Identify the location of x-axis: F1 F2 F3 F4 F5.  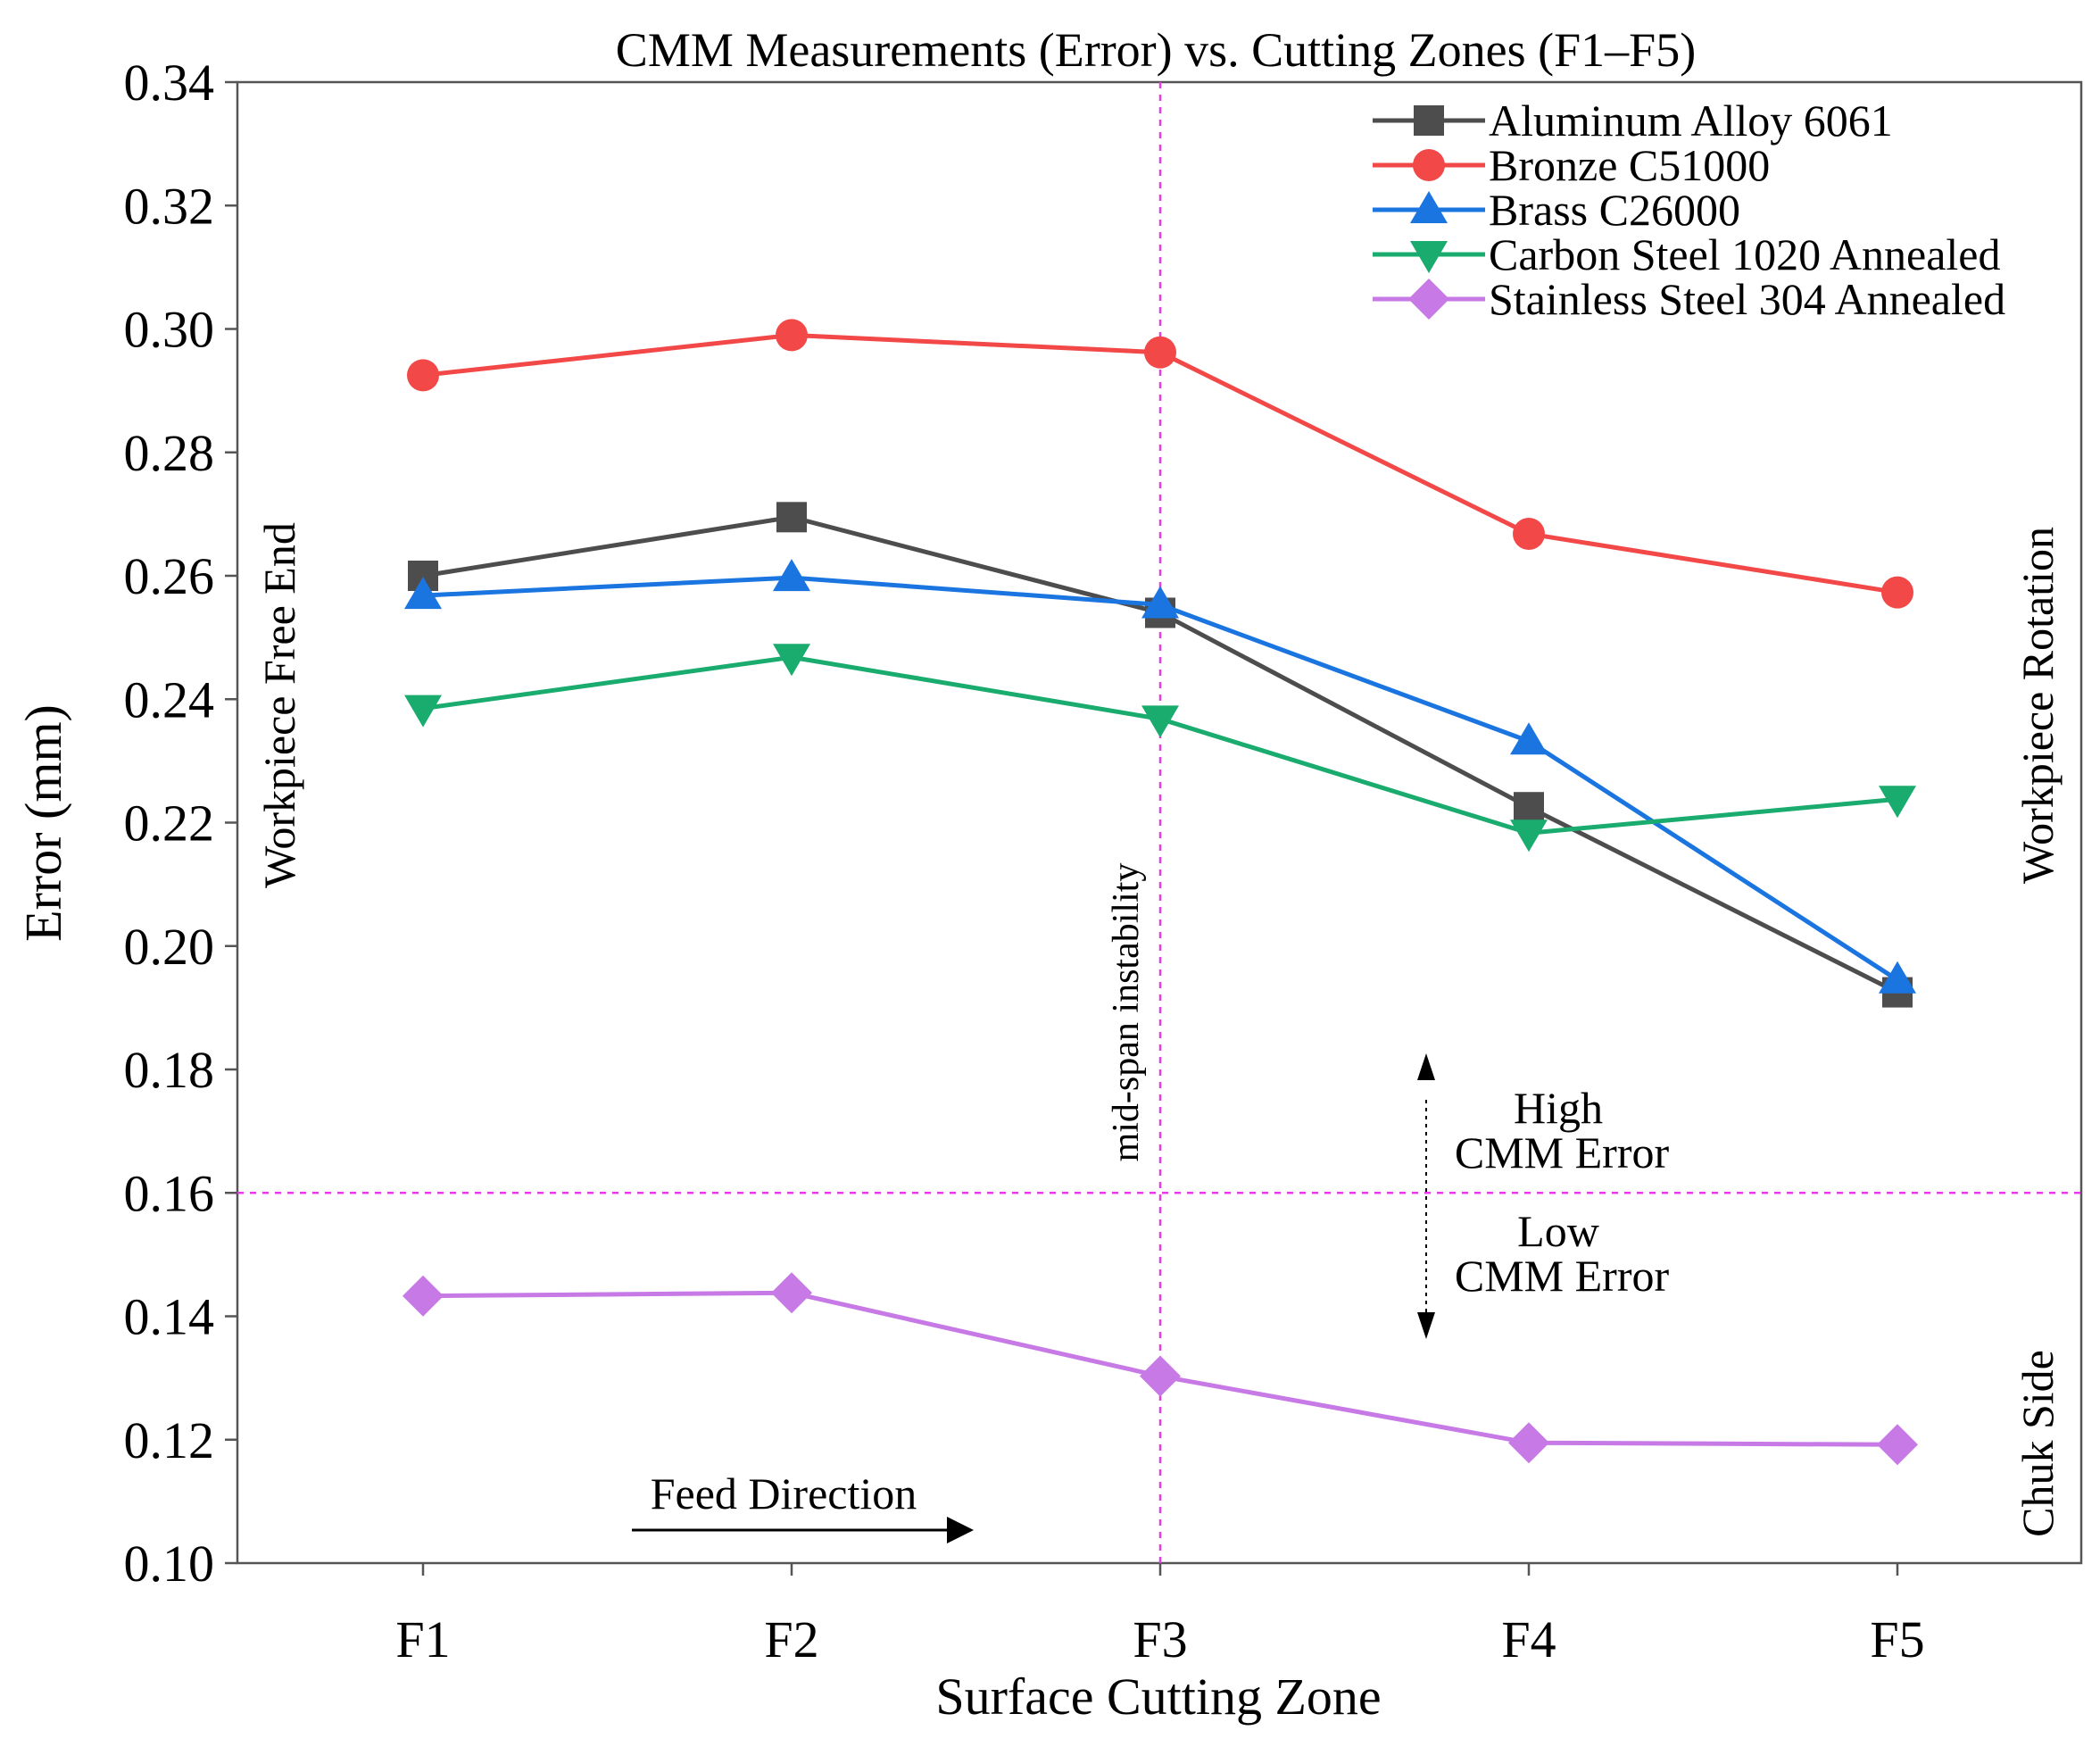
(1160, 1615).